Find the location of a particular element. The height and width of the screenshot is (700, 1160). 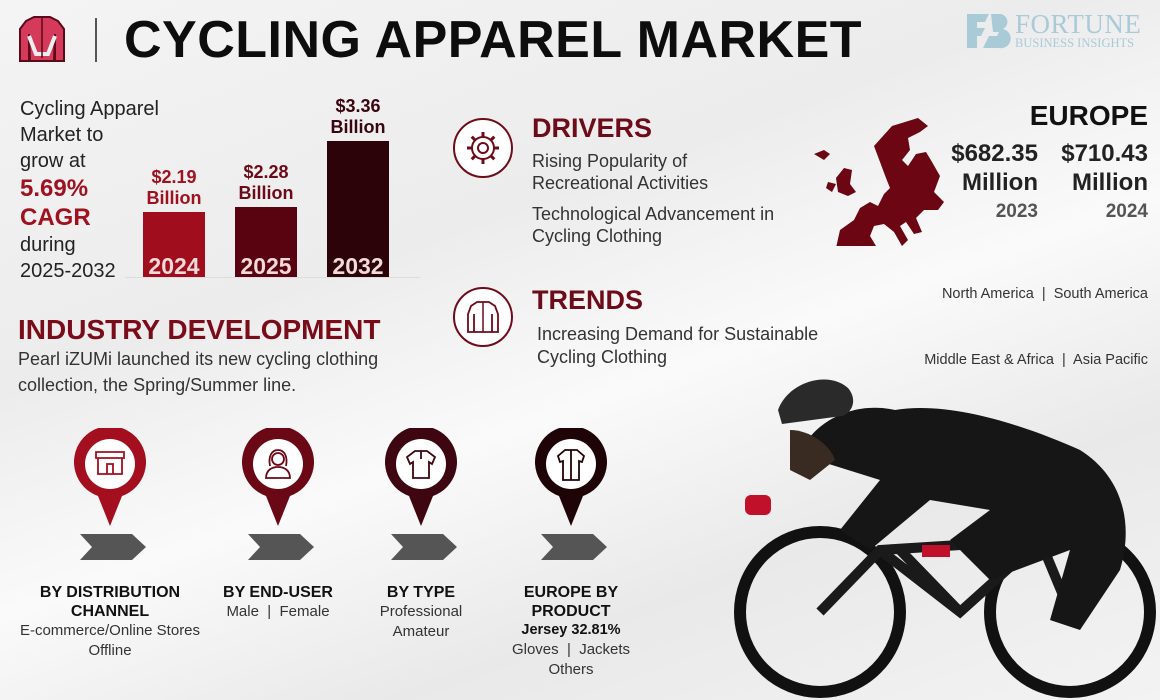

europe-map-icon is located at coordinates (879, 182).